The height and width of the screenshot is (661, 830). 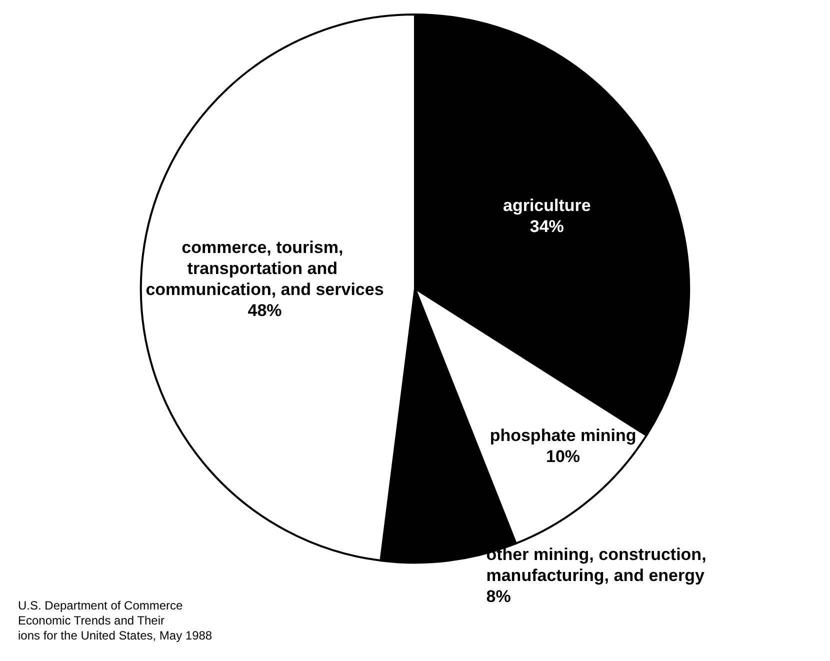 I want to click on data-label: 10%, so click(x=563, y=456).